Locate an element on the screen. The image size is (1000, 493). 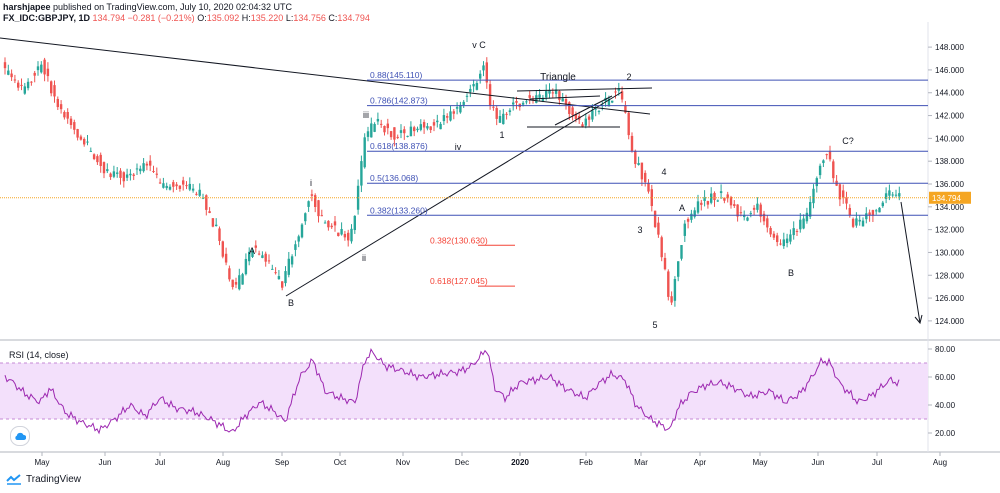
projection-arrowhead is located at coordinates (918, 319).